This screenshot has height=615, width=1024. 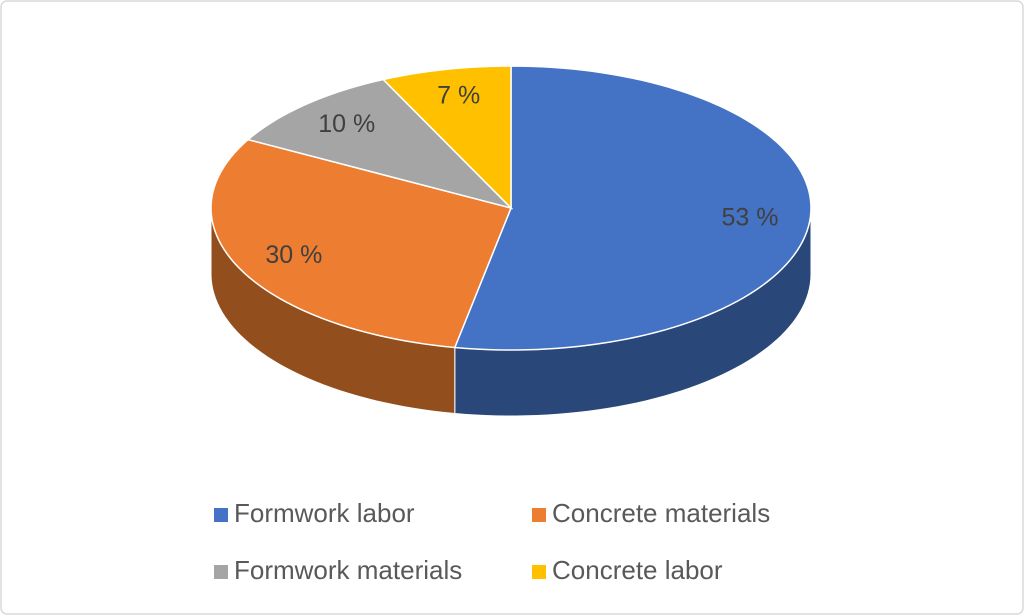 I want to click on legend-label: Concrete labor, so click(x=637, y=570).